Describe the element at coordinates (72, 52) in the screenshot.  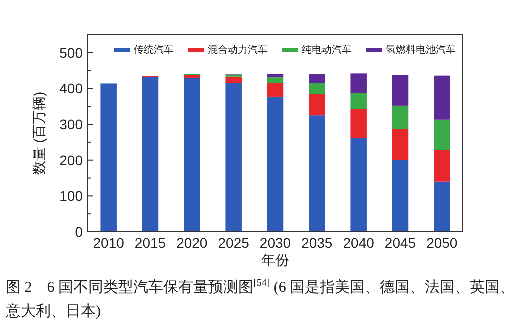
I see `y-tick-label: 500` at that location.